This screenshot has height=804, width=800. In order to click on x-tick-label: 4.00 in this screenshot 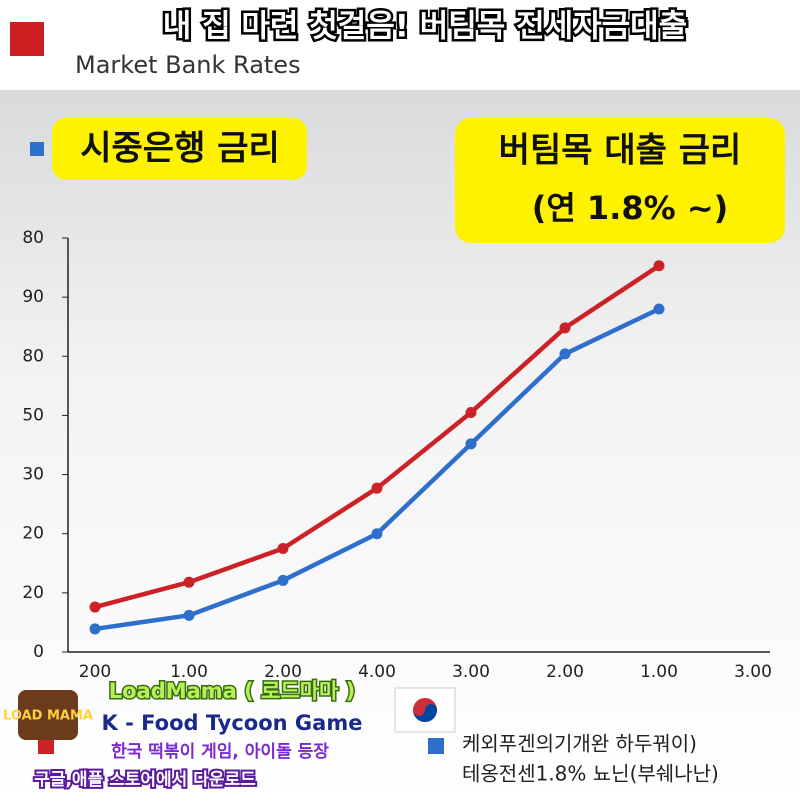, I will do `click(377, 672)`.